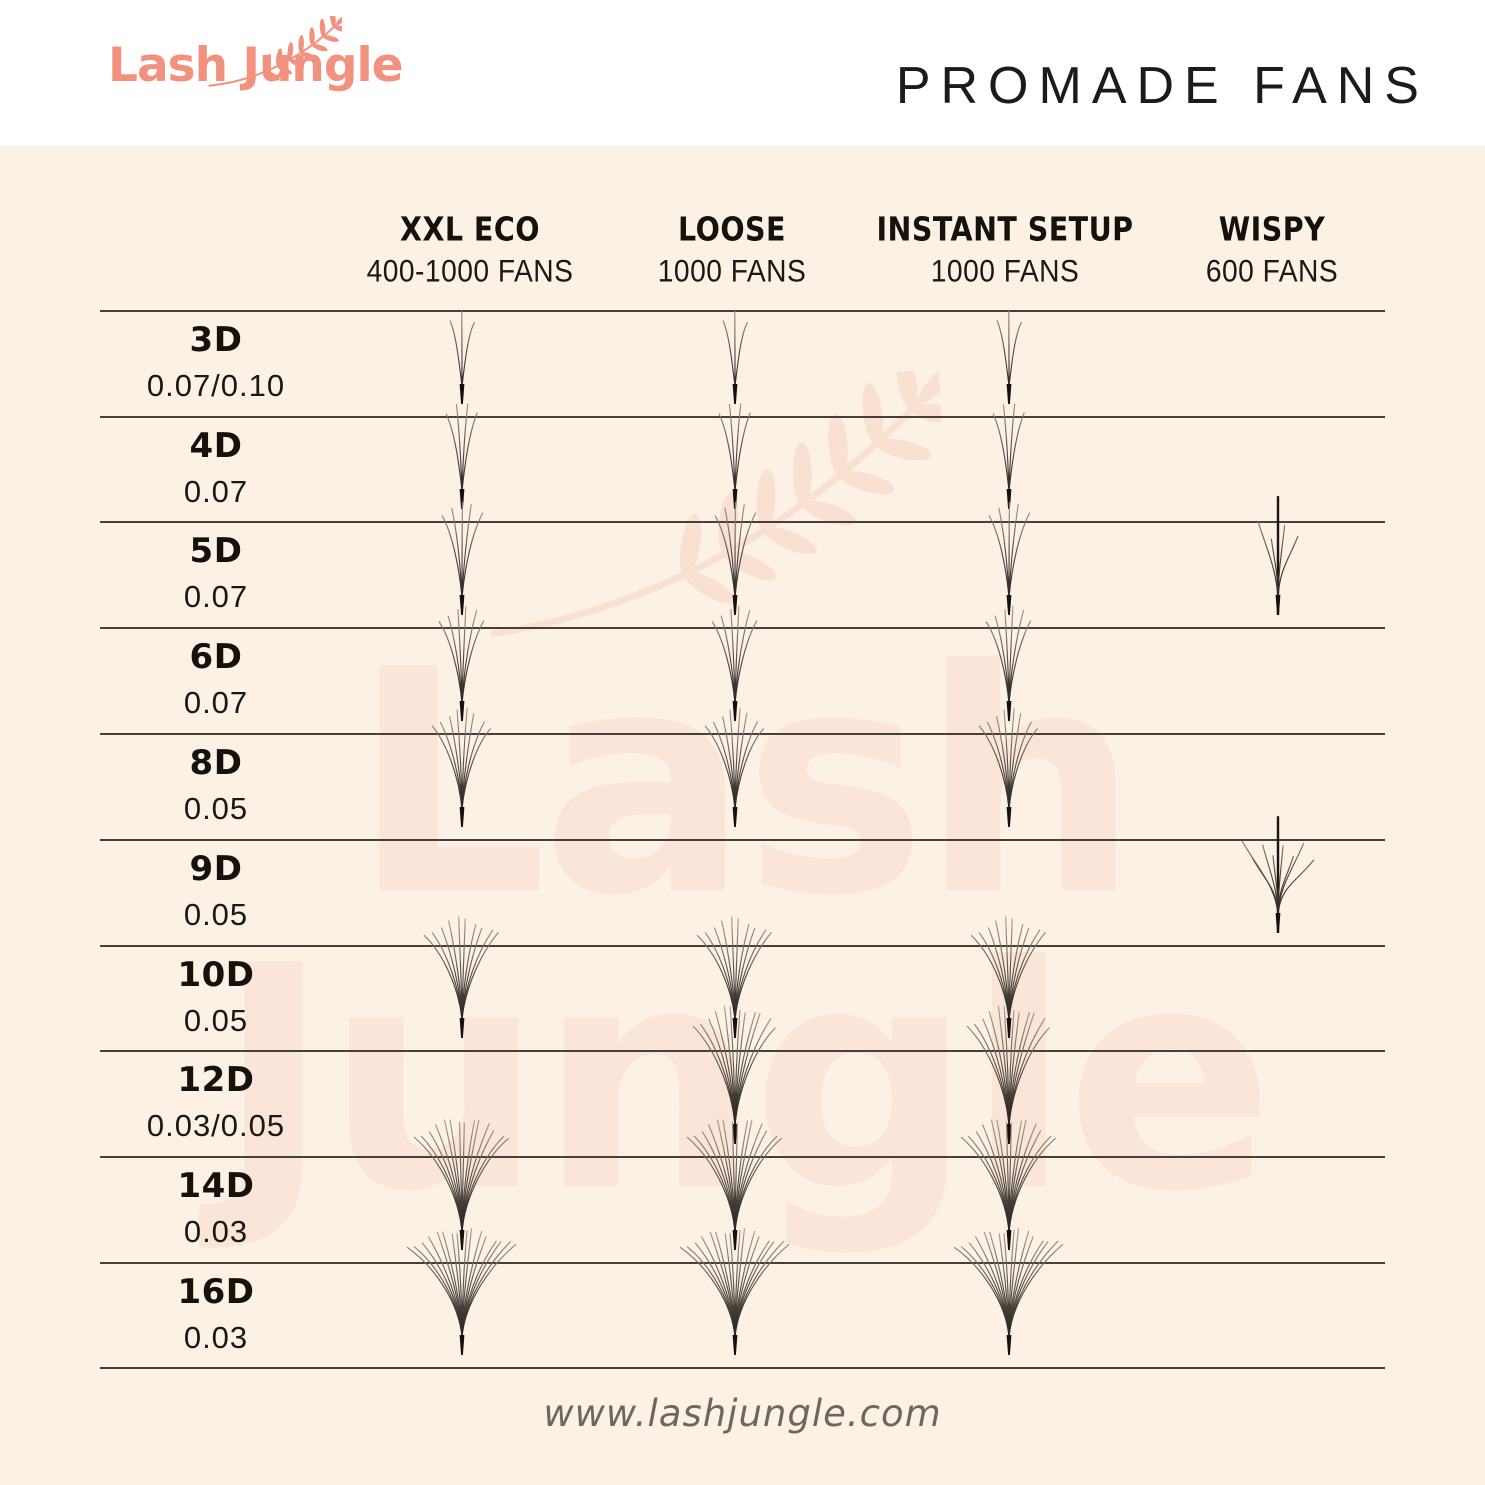  I want to click on row-thickness: 0.07/0.10, so click(216, 385).